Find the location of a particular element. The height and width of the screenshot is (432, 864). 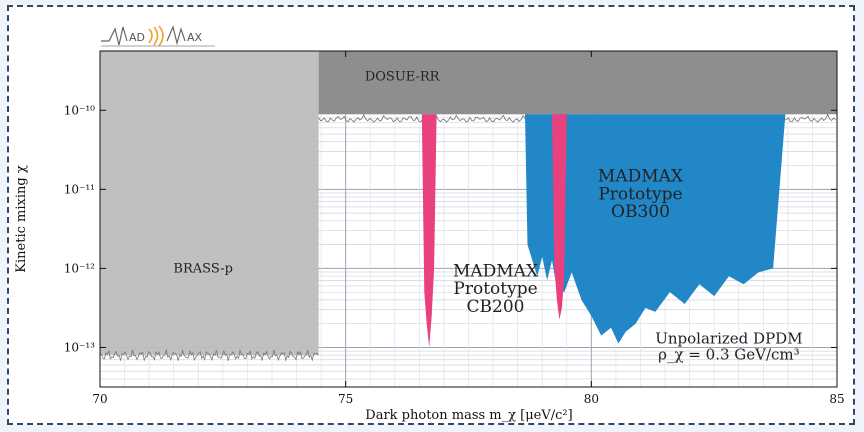

x-axis-title: Dark photon mass m_χ [μeV/c²] is located at coordinates (468, 415).